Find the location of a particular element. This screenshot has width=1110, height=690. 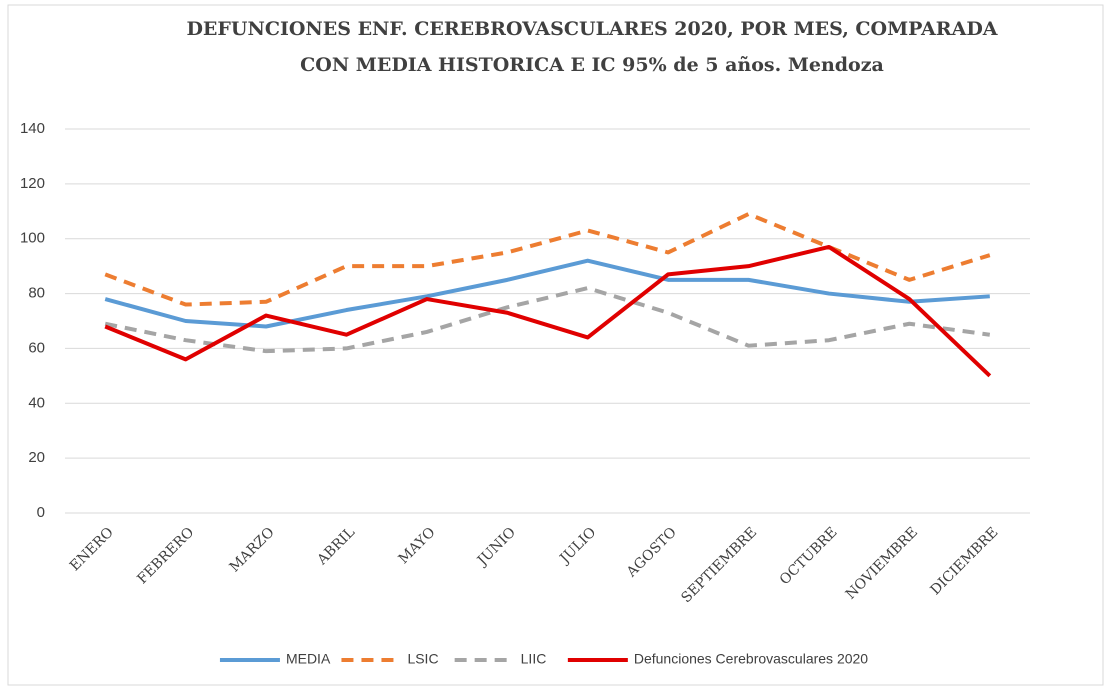

y-tick-label: 40 is located at coordinates (36, 402).